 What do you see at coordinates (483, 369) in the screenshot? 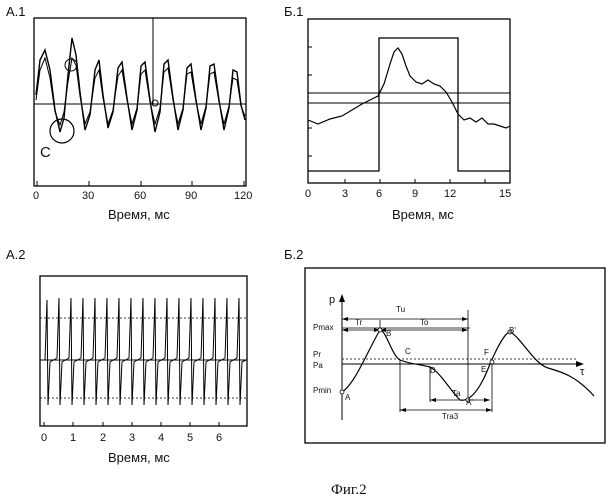
I see `b2-point-e: E` at bounding box center [483, 369].